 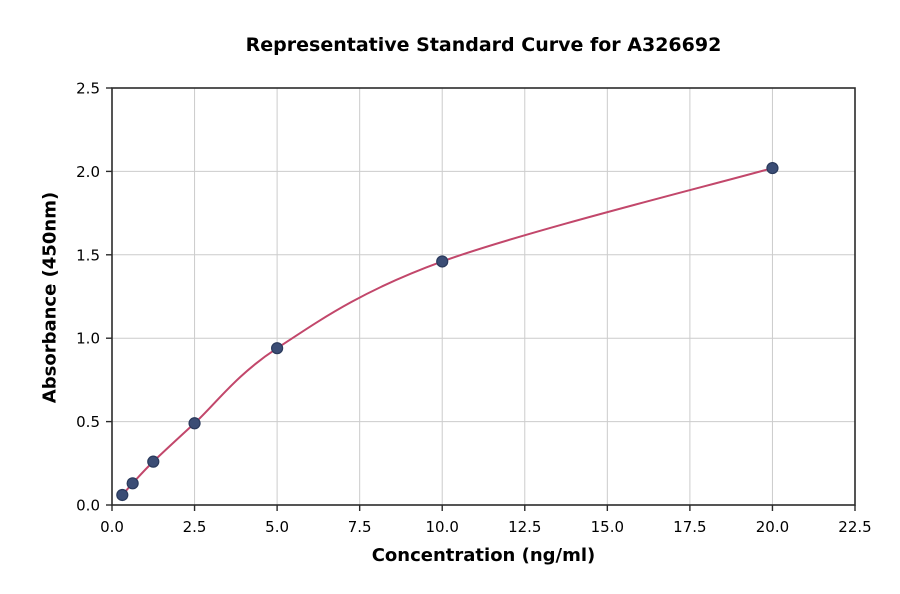 I want to click on x-axis-label: Concentration (ng/ml), so click(x=483, y=555).